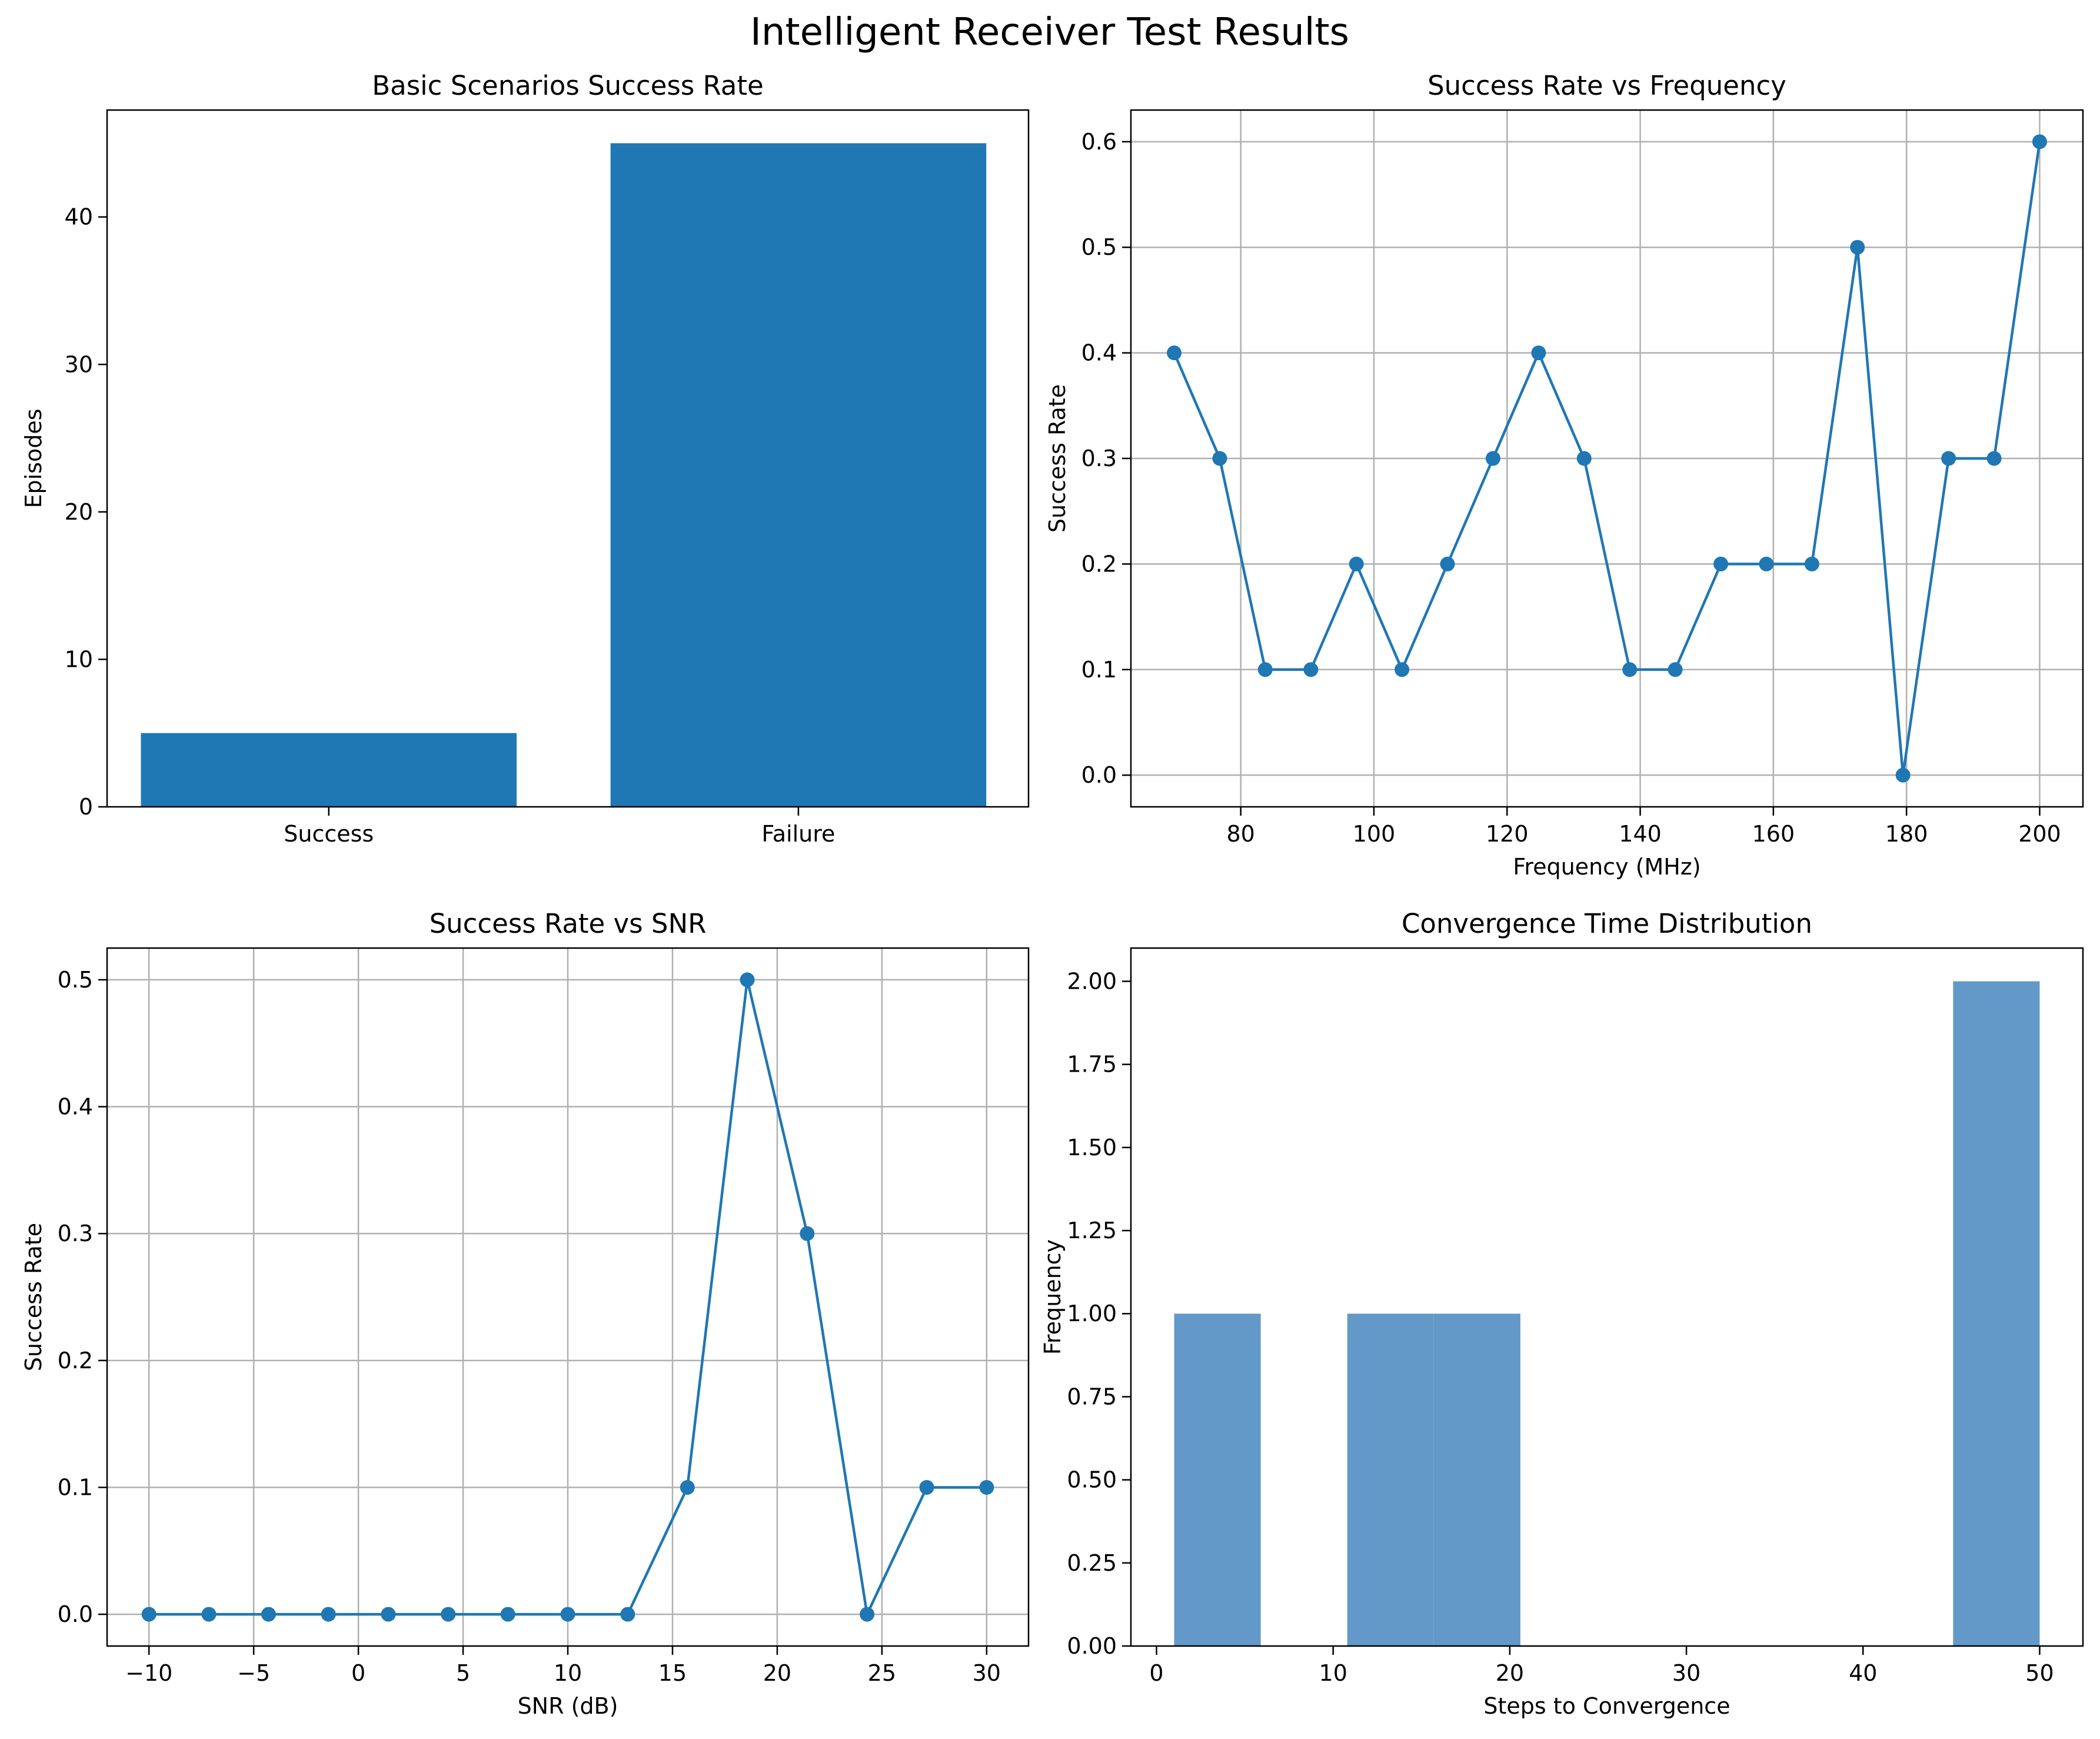 The width and height of the screenshot is (2100, 1739). Describe the element at coordinates (2039, 834) in the screenshot. I see `x-tick-label: 200` at that location.